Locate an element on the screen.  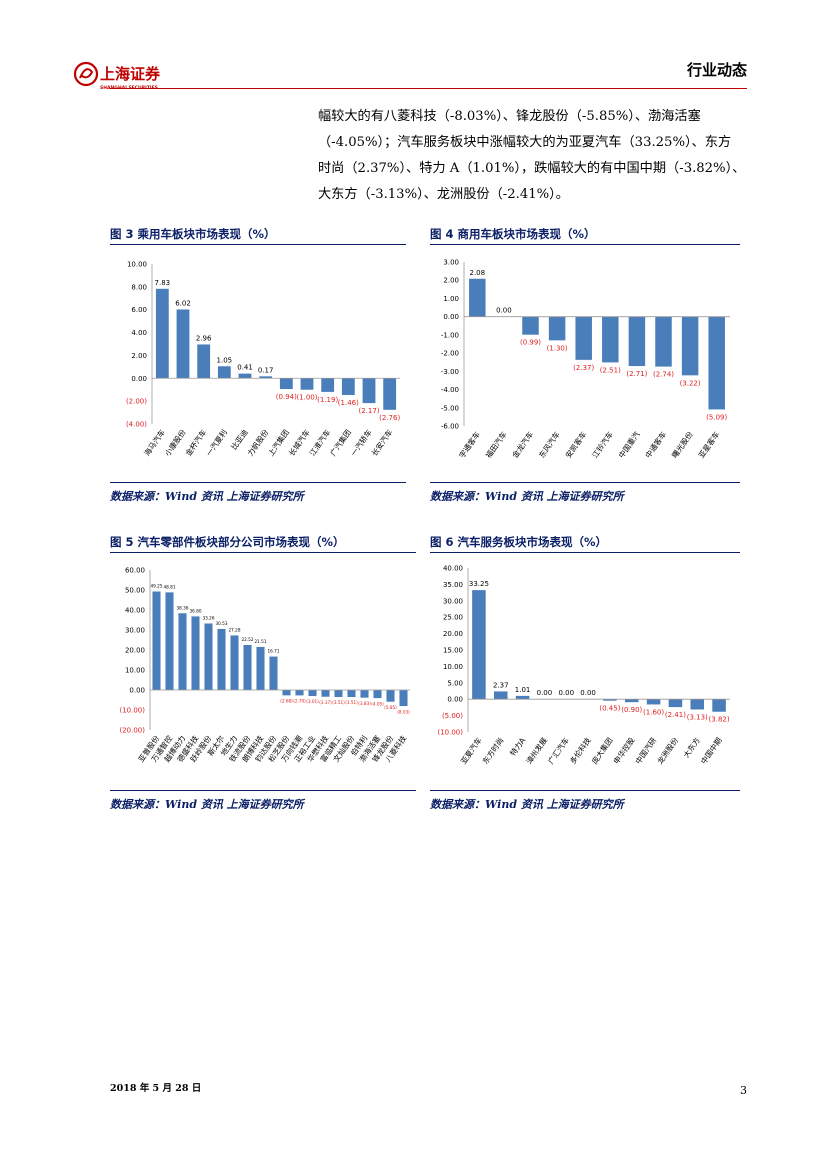
page-number: 3 is located at coordinates (743, 1090).